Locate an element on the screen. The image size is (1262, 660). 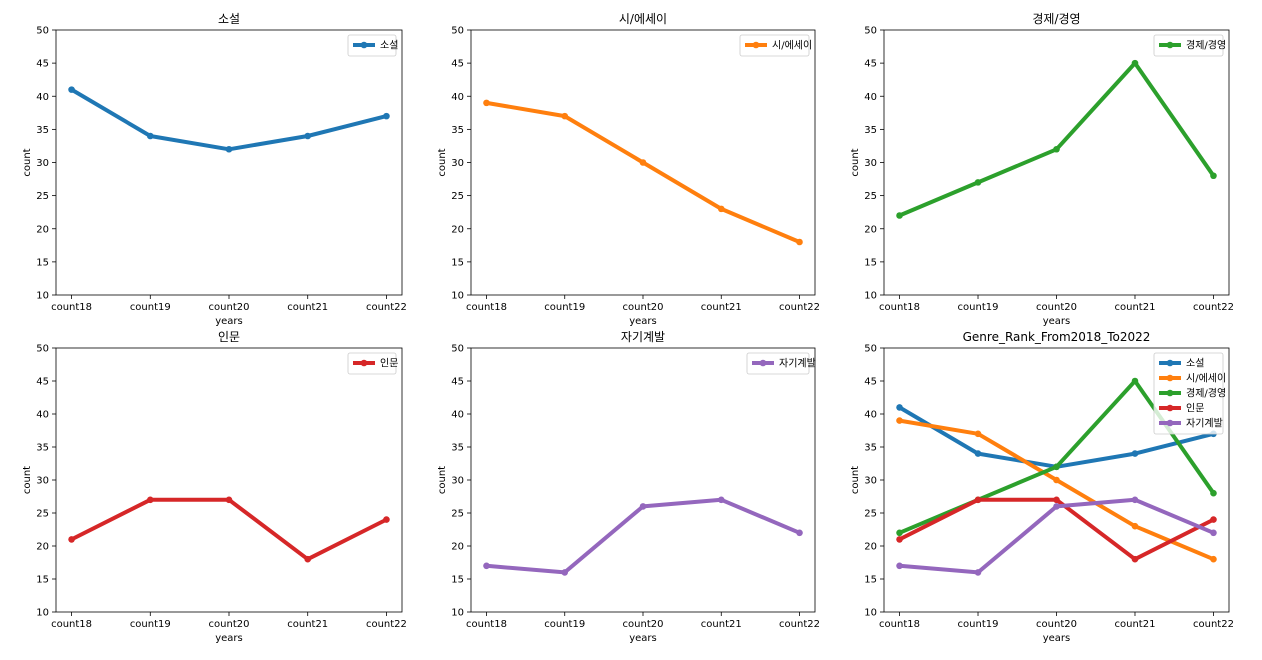
legend: 소설 is located at coordinates (372, 45).